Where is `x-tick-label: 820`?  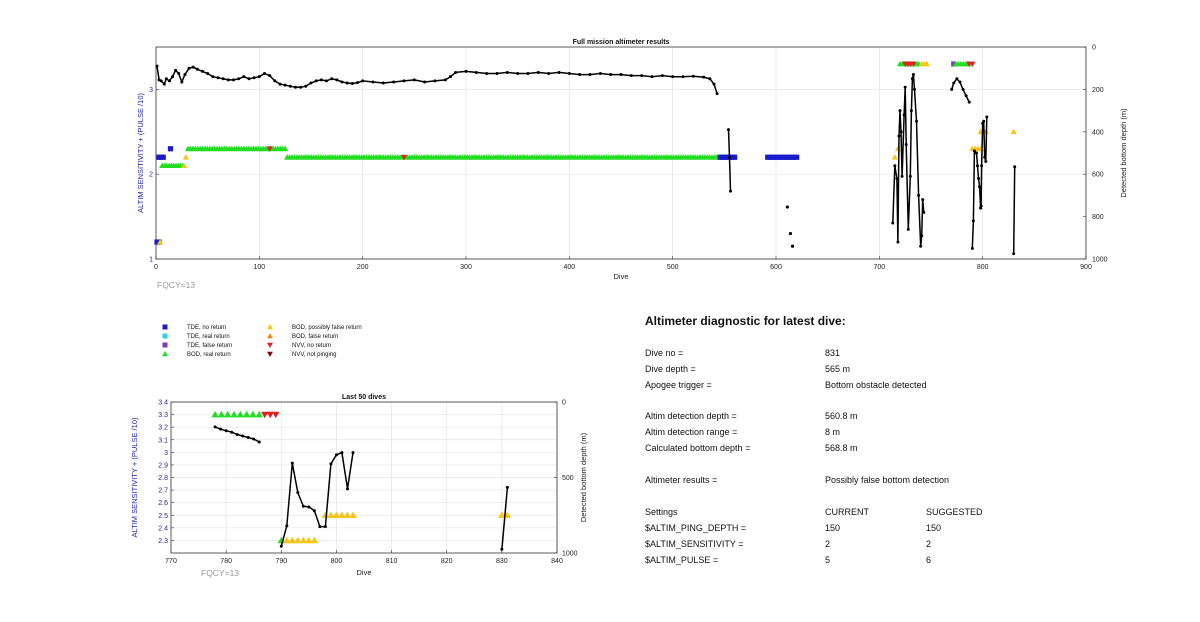 x-tick-label: 820 is located at coordinates (447, 561).